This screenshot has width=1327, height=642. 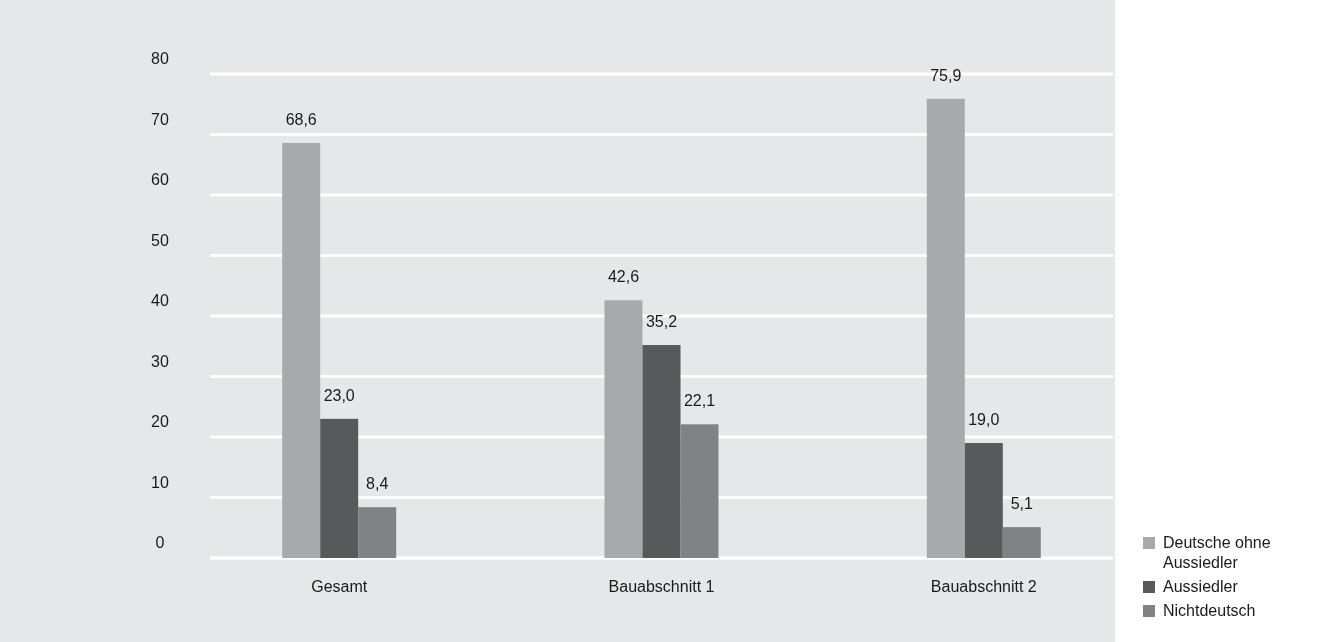 What do you see at coordinates (1022, 504) in the screenshot?
I see `data-label: 5,1` at bounding box center [1022, 504].